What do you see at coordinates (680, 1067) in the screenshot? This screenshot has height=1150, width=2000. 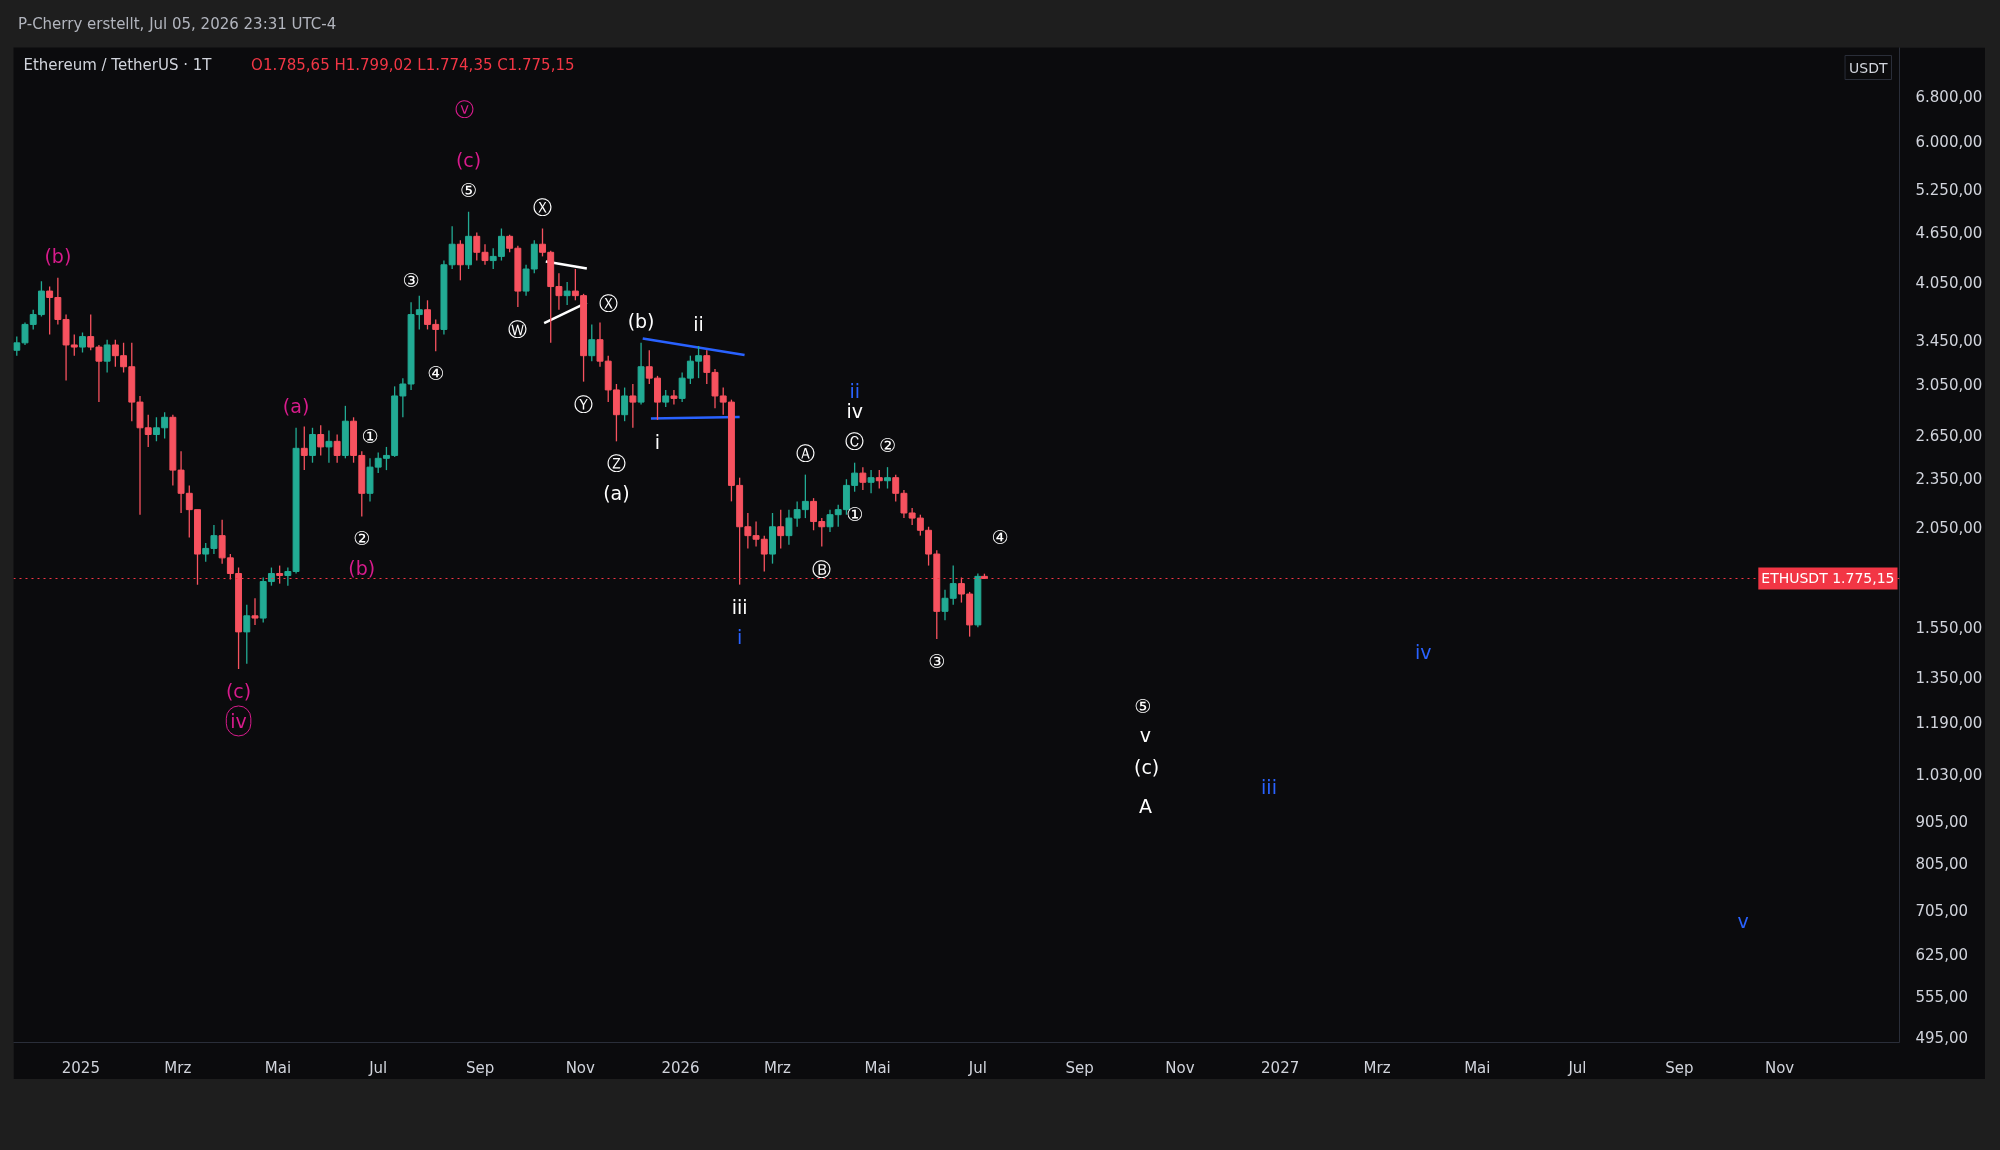 I see `x-tick-label: 2026` at bounding box center [680, 1067].